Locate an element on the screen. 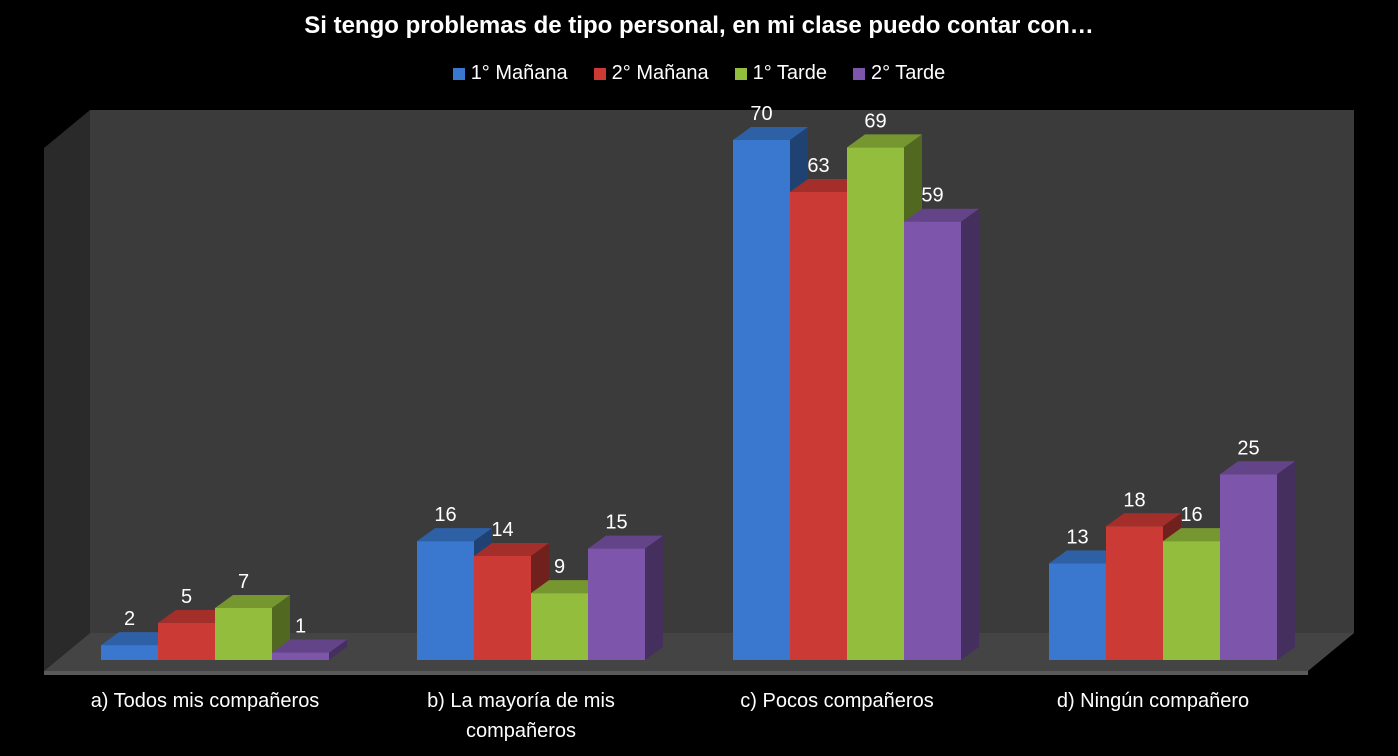  plot-floor-edge is located at coordinates (676, 673).